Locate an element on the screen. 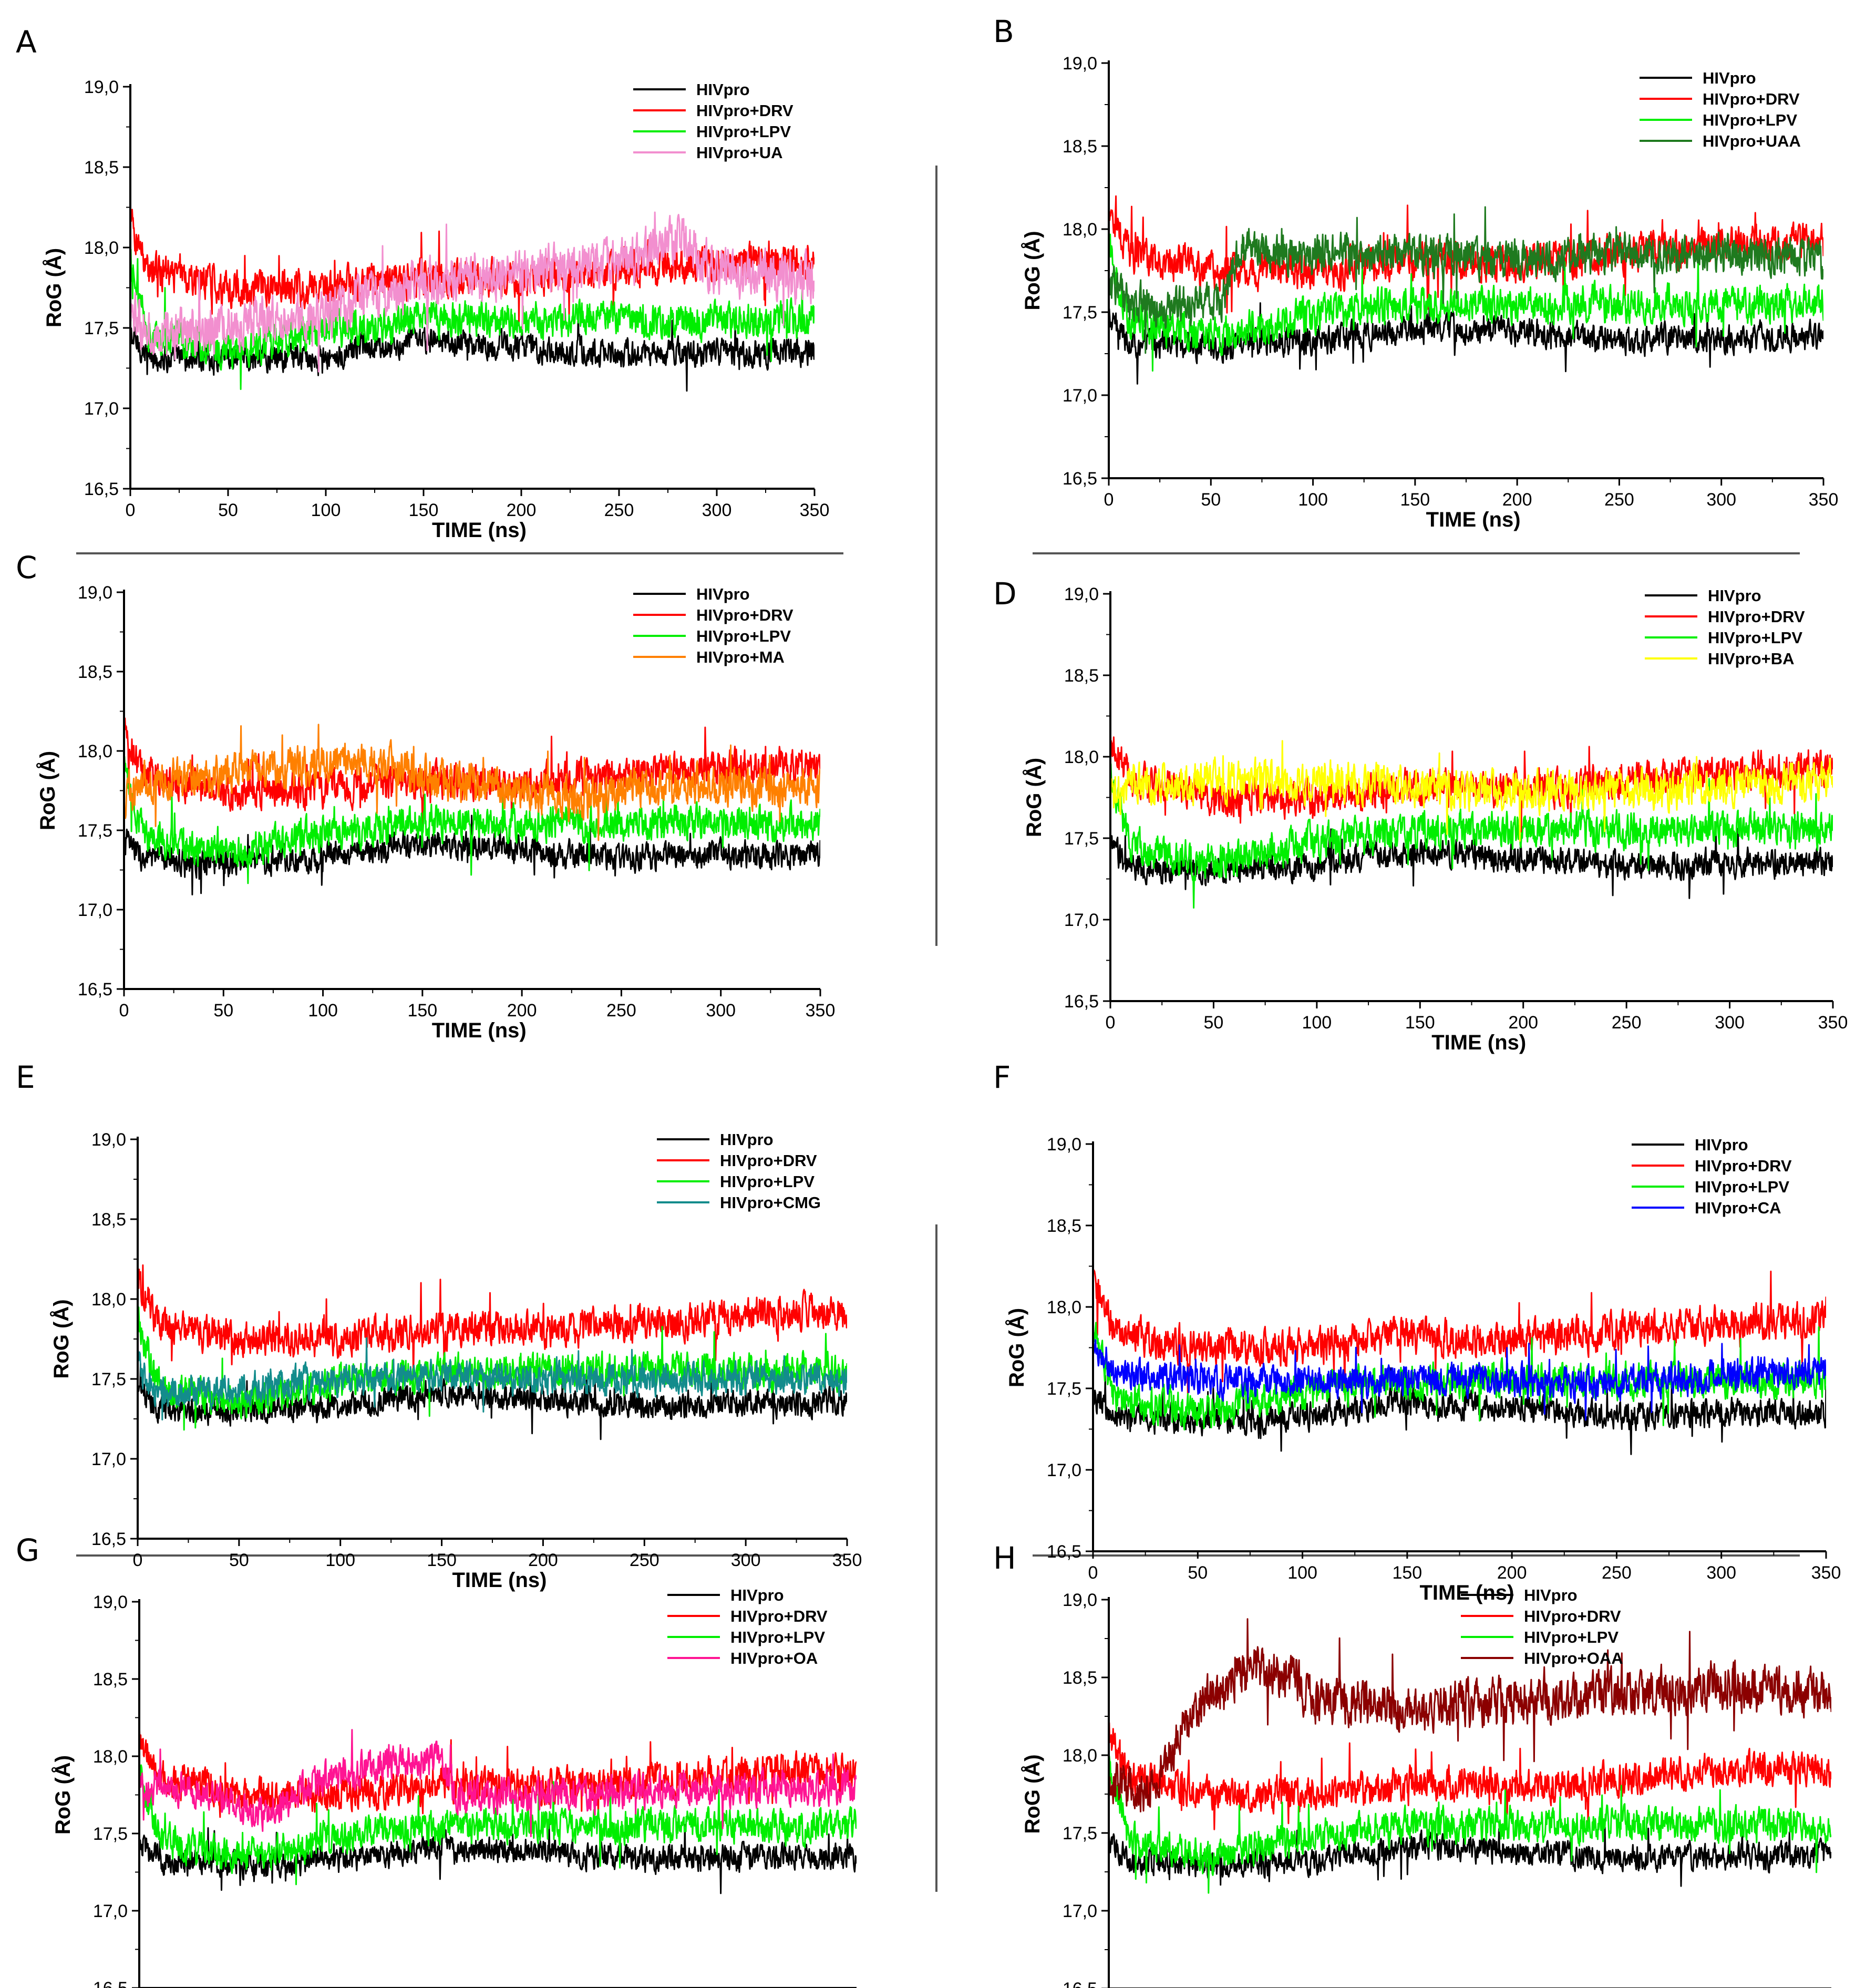  legend-label: HIVpro+OA is located at coordinates (774, 1658).